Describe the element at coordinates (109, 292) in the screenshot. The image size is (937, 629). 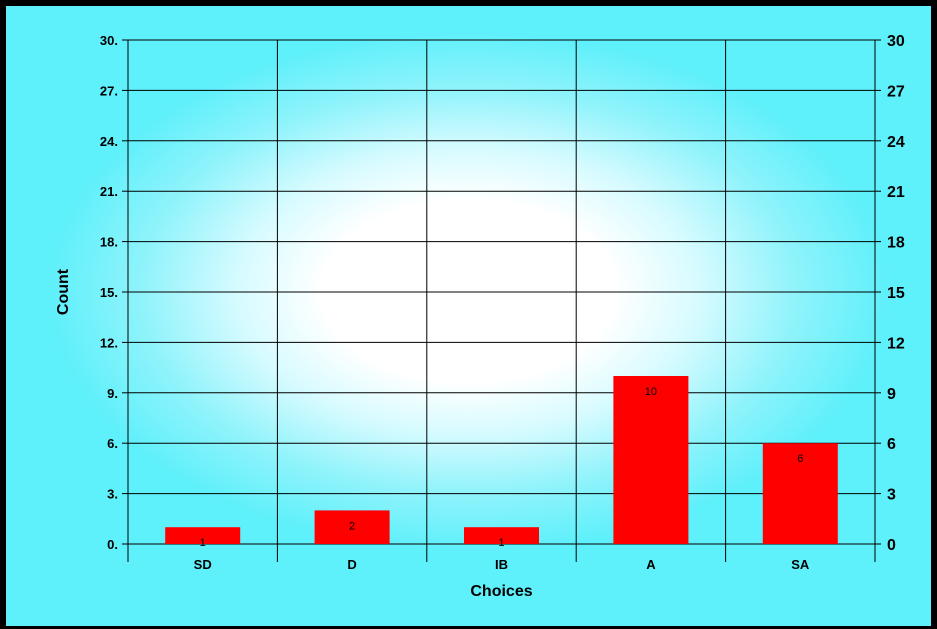
I see `y-tick-label-left: 15.` at that location.